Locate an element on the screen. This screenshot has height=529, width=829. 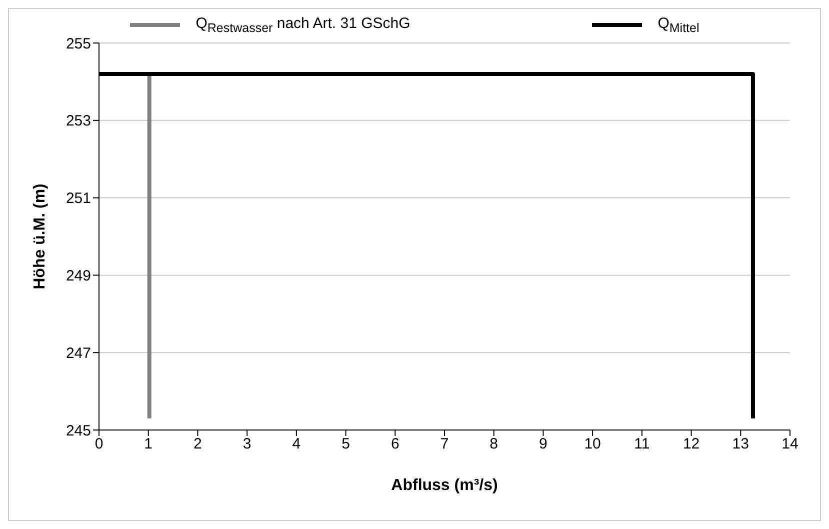
x-tick-label: 8 is located at coordinates (494, 444).